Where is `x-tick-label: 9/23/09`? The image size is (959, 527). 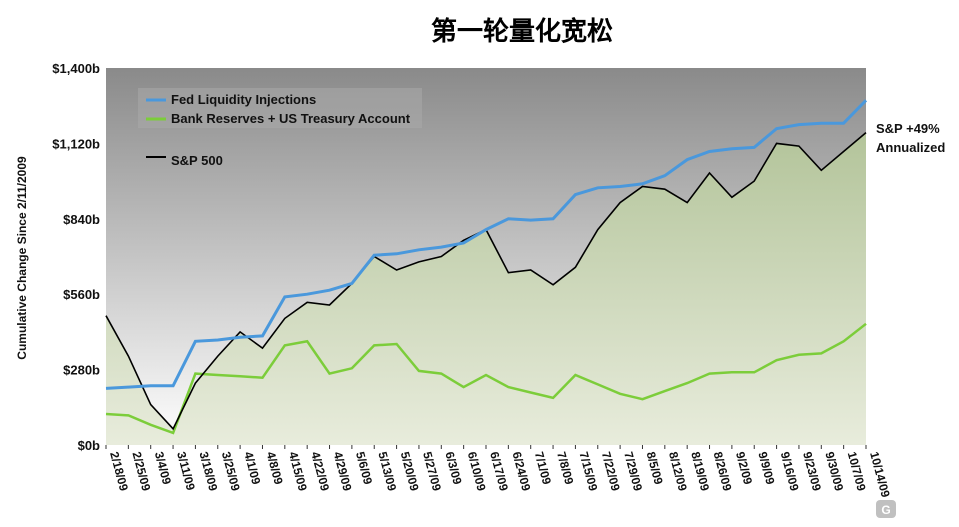
x-tick-label: 9/23/09 is located at coordinates (812, 471).